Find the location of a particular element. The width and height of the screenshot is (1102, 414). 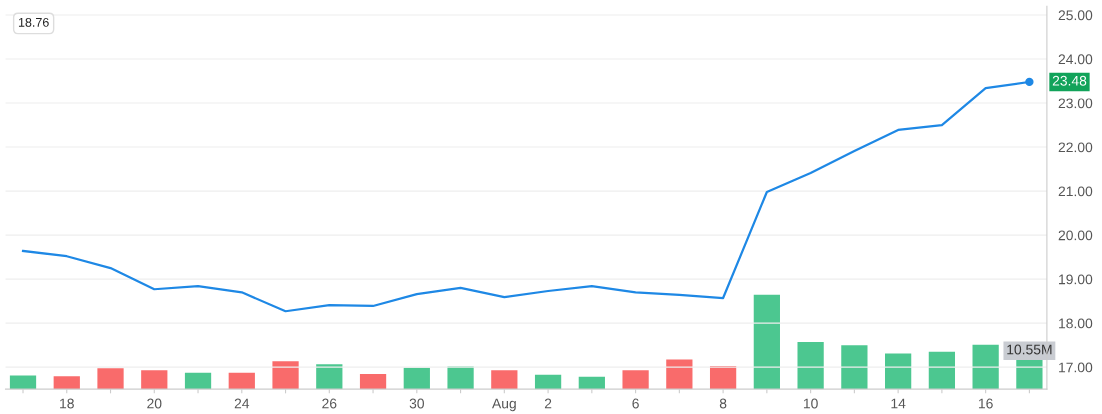

x-tick-label: 20 is located at coordinates (154, 403).